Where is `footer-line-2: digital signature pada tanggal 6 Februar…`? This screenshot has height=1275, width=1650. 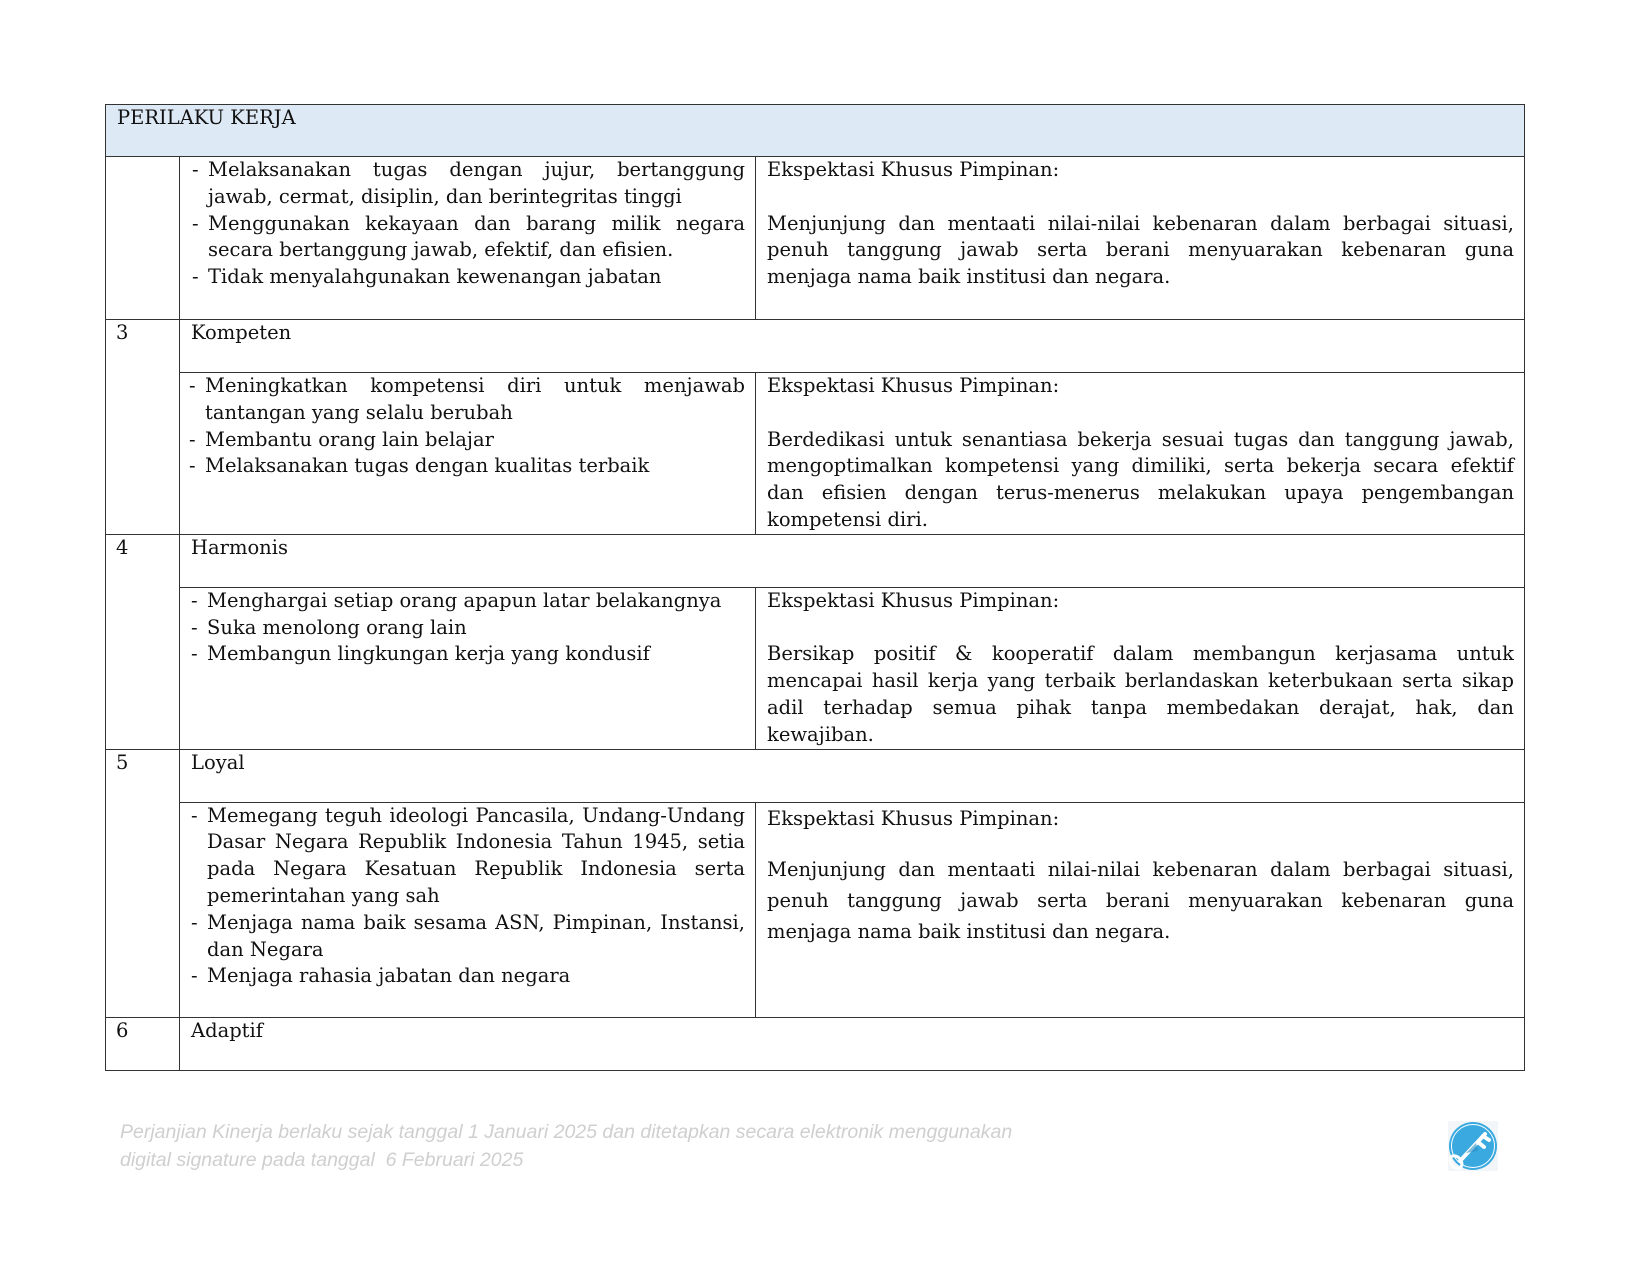
footer-line-2: digital signature pada tanggal 6 Februar… is located at coordinates (322, 1160).